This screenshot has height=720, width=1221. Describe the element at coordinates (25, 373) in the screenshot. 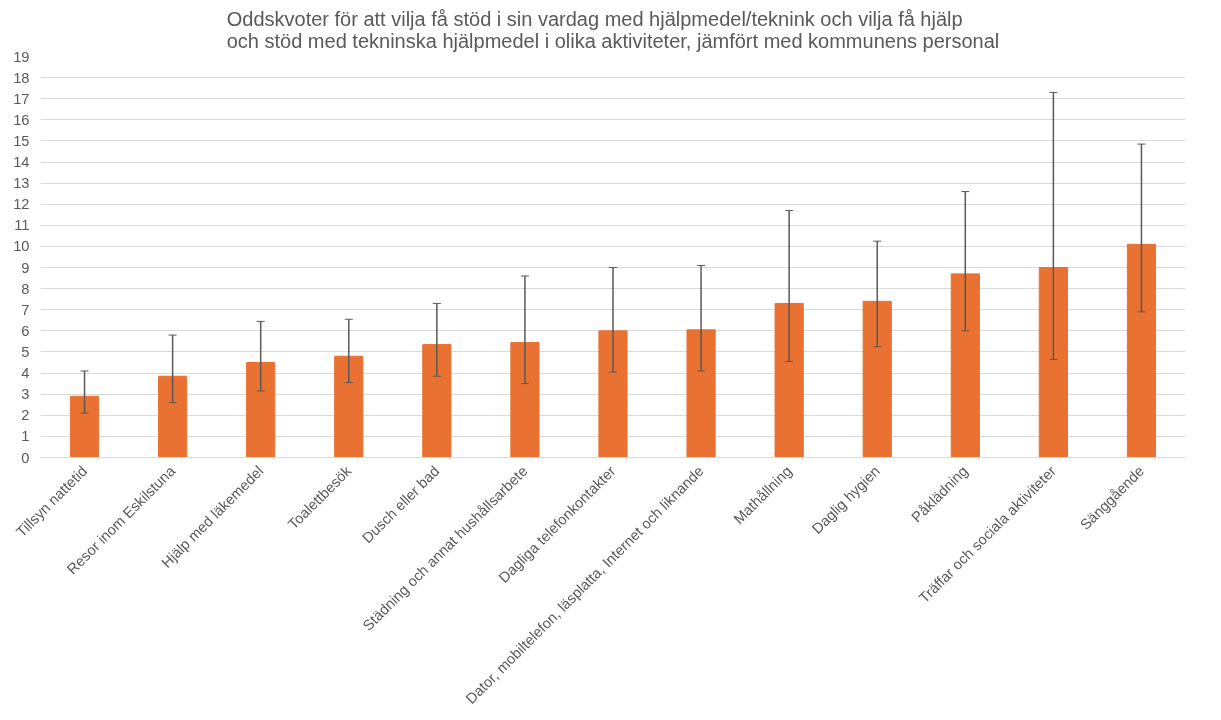

I see `y-tick-label: 4` at that location.